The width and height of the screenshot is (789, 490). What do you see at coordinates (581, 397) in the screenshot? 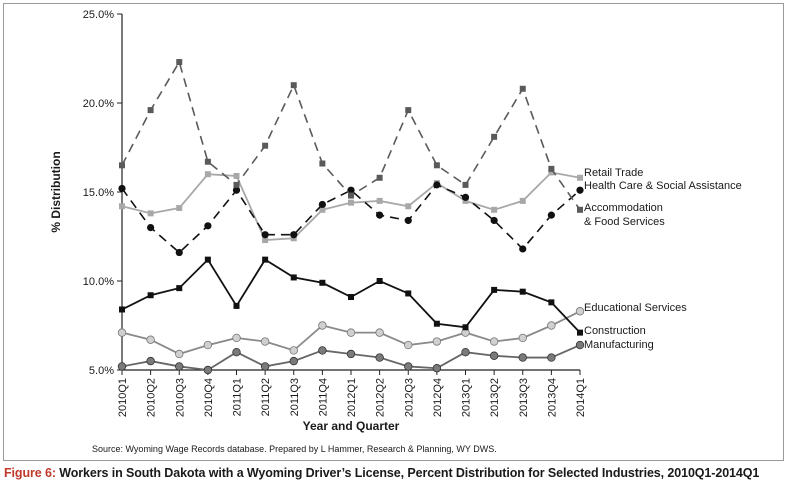
I see `x-tick-label: 2014Q1` at bounding box center [581, 397].